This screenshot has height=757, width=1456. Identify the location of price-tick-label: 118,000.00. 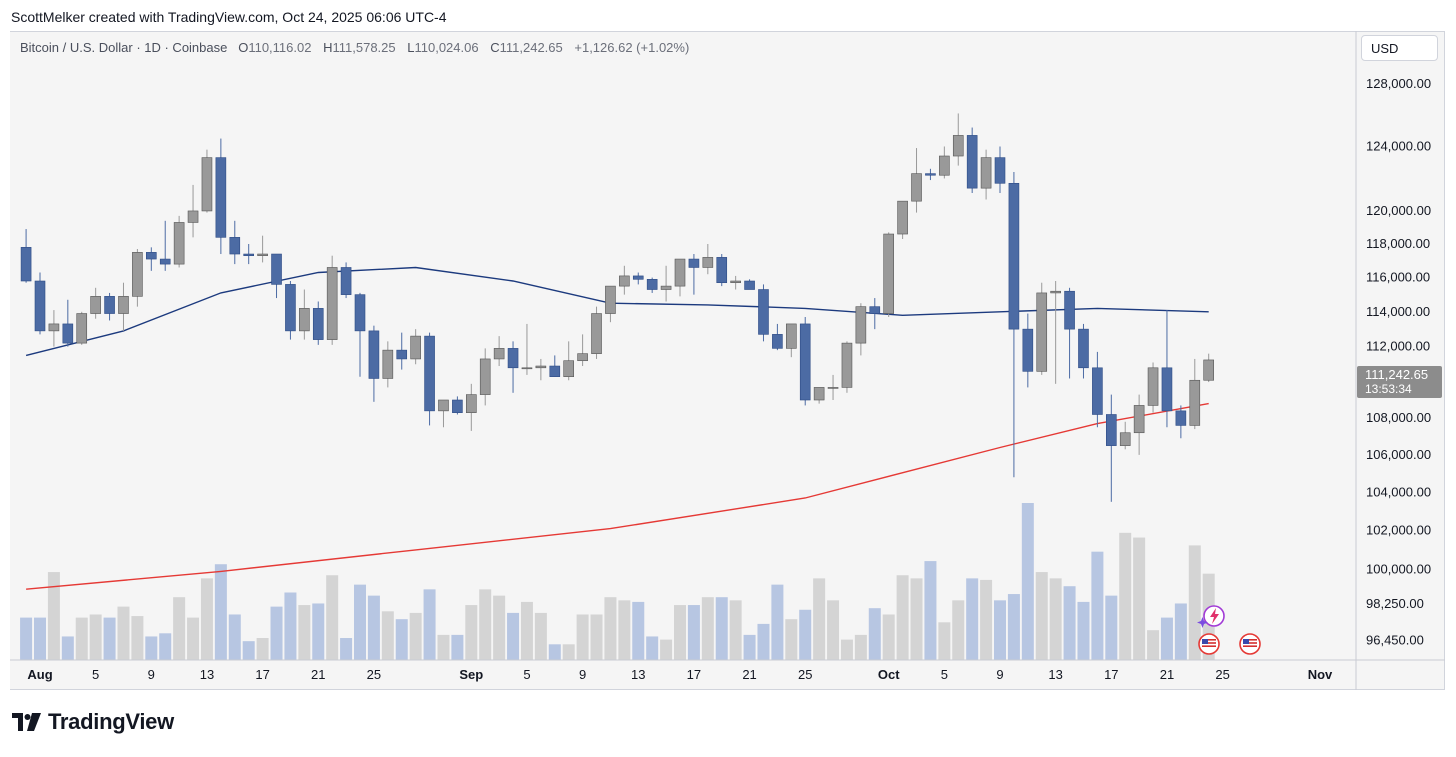
(1398, 243).